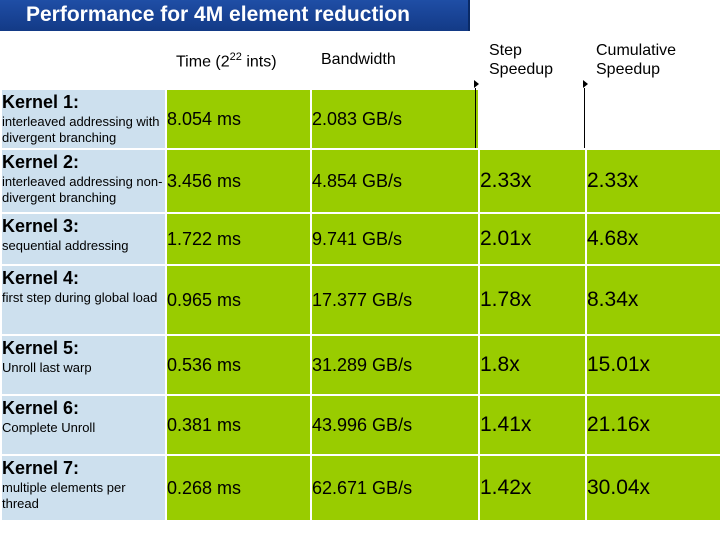  I want to click on kernel-name: Kernel 3:, so click(41, 226).